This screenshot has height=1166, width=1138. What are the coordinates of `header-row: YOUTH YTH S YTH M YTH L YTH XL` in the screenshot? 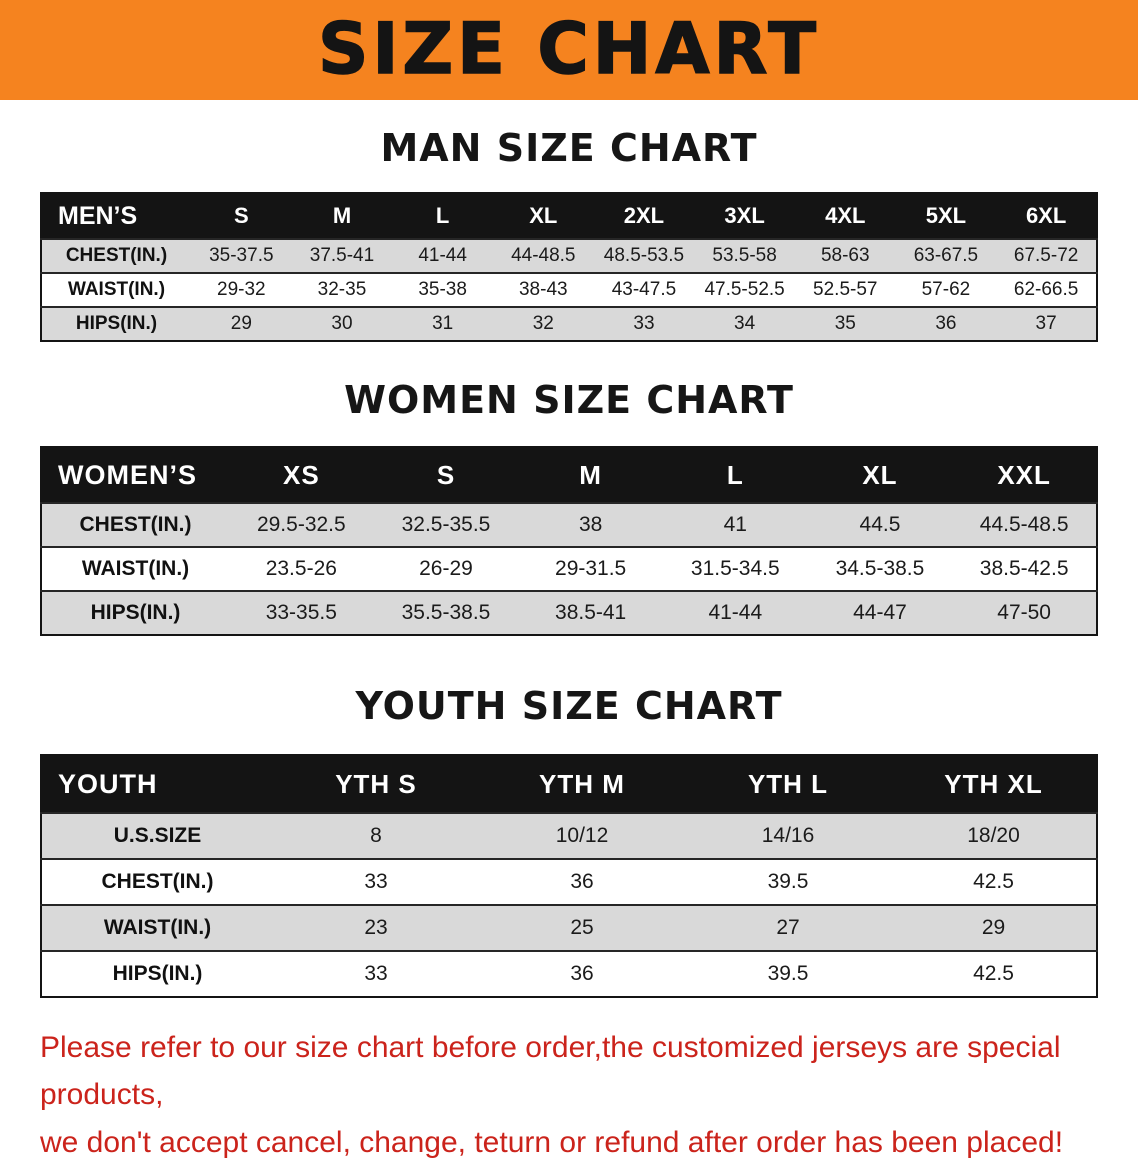 It's located at (569, 784).